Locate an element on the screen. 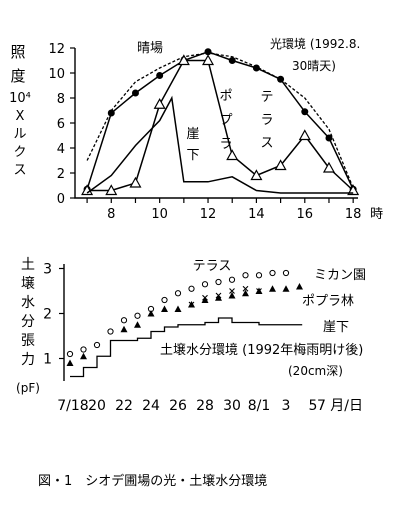  chart1-y-unit-label: 10⁴ is located at coordinates (20, 98).